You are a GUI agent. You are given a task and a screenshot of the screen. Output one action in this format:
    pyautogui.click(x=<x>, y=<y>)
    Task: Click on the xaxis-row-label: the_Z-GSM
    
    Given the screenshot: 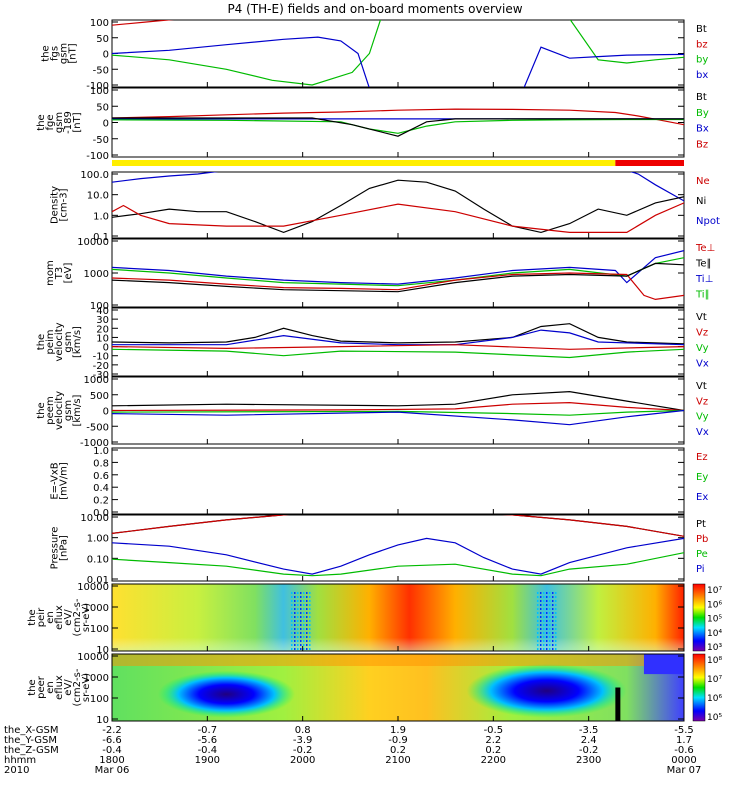 What is the action you would take?
    pyautogui.click(x=31, y=750)
    